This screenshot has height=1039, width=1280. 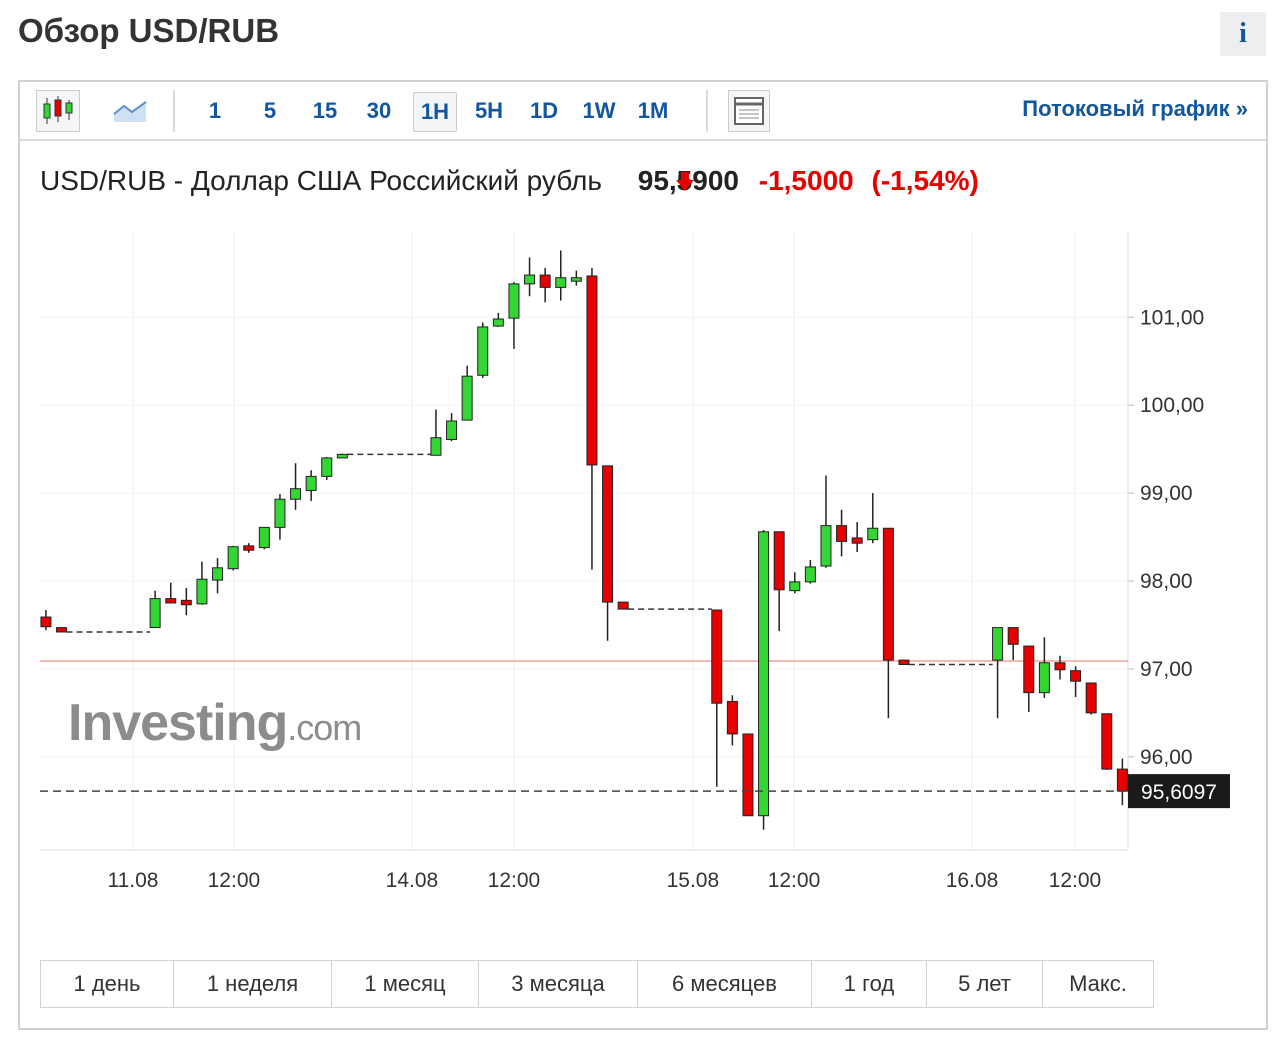 I want to click on line-type-button, so click(x=130, y=110).